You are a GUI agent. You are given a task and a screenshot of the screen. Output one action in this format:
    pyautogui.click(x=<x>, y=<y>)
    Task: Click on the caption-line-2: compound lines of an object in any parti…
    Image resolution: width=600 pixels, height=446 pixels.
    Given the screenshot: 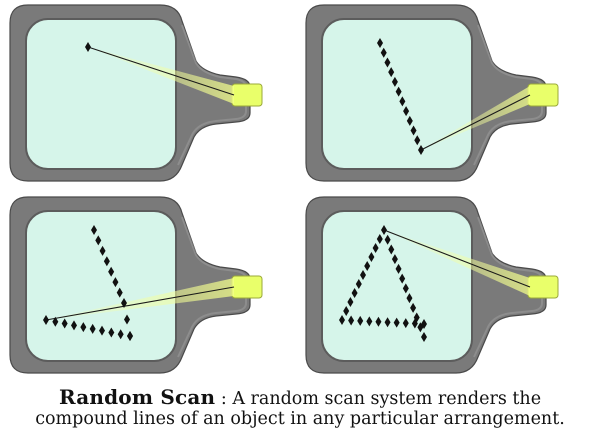 What is the action you would take?
    pyautogui.click(x=300, y=419)
    